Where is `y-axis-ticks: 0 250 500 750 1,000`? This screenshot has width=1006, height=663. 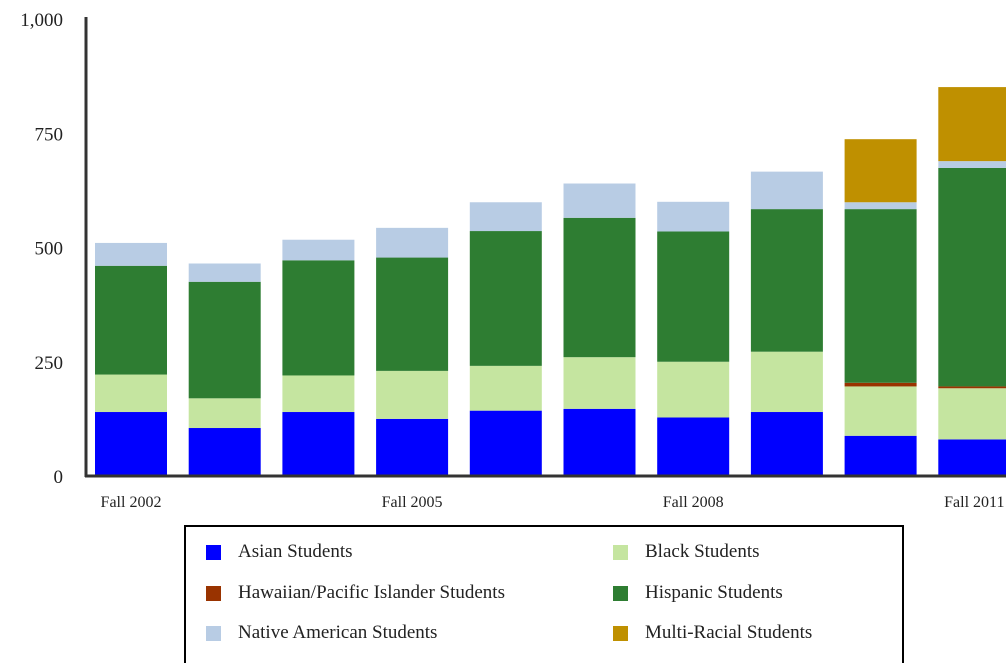 y-axis-ticks: 0 250 500 750 1,000 is located at coordinates (41, 249).